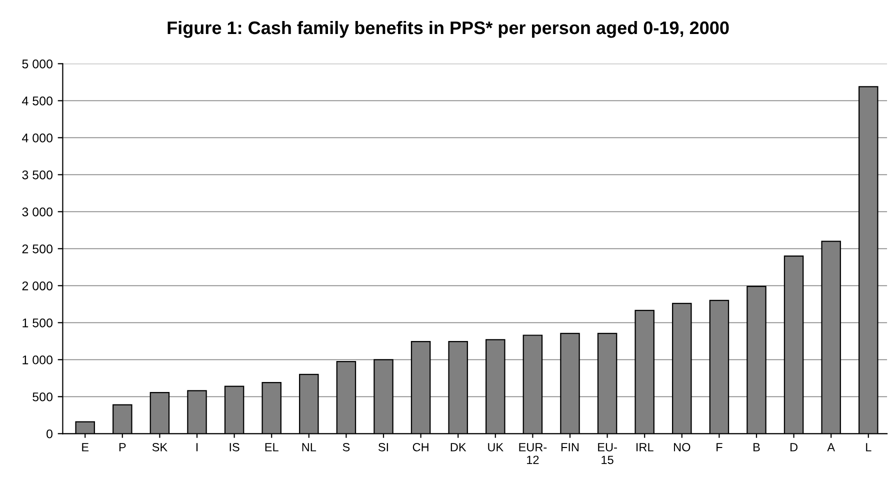  What do you see at coordinates (37, 249) in the screenshot?
I see `y-tick-label: 2 500` at bounding box center [37, 249].